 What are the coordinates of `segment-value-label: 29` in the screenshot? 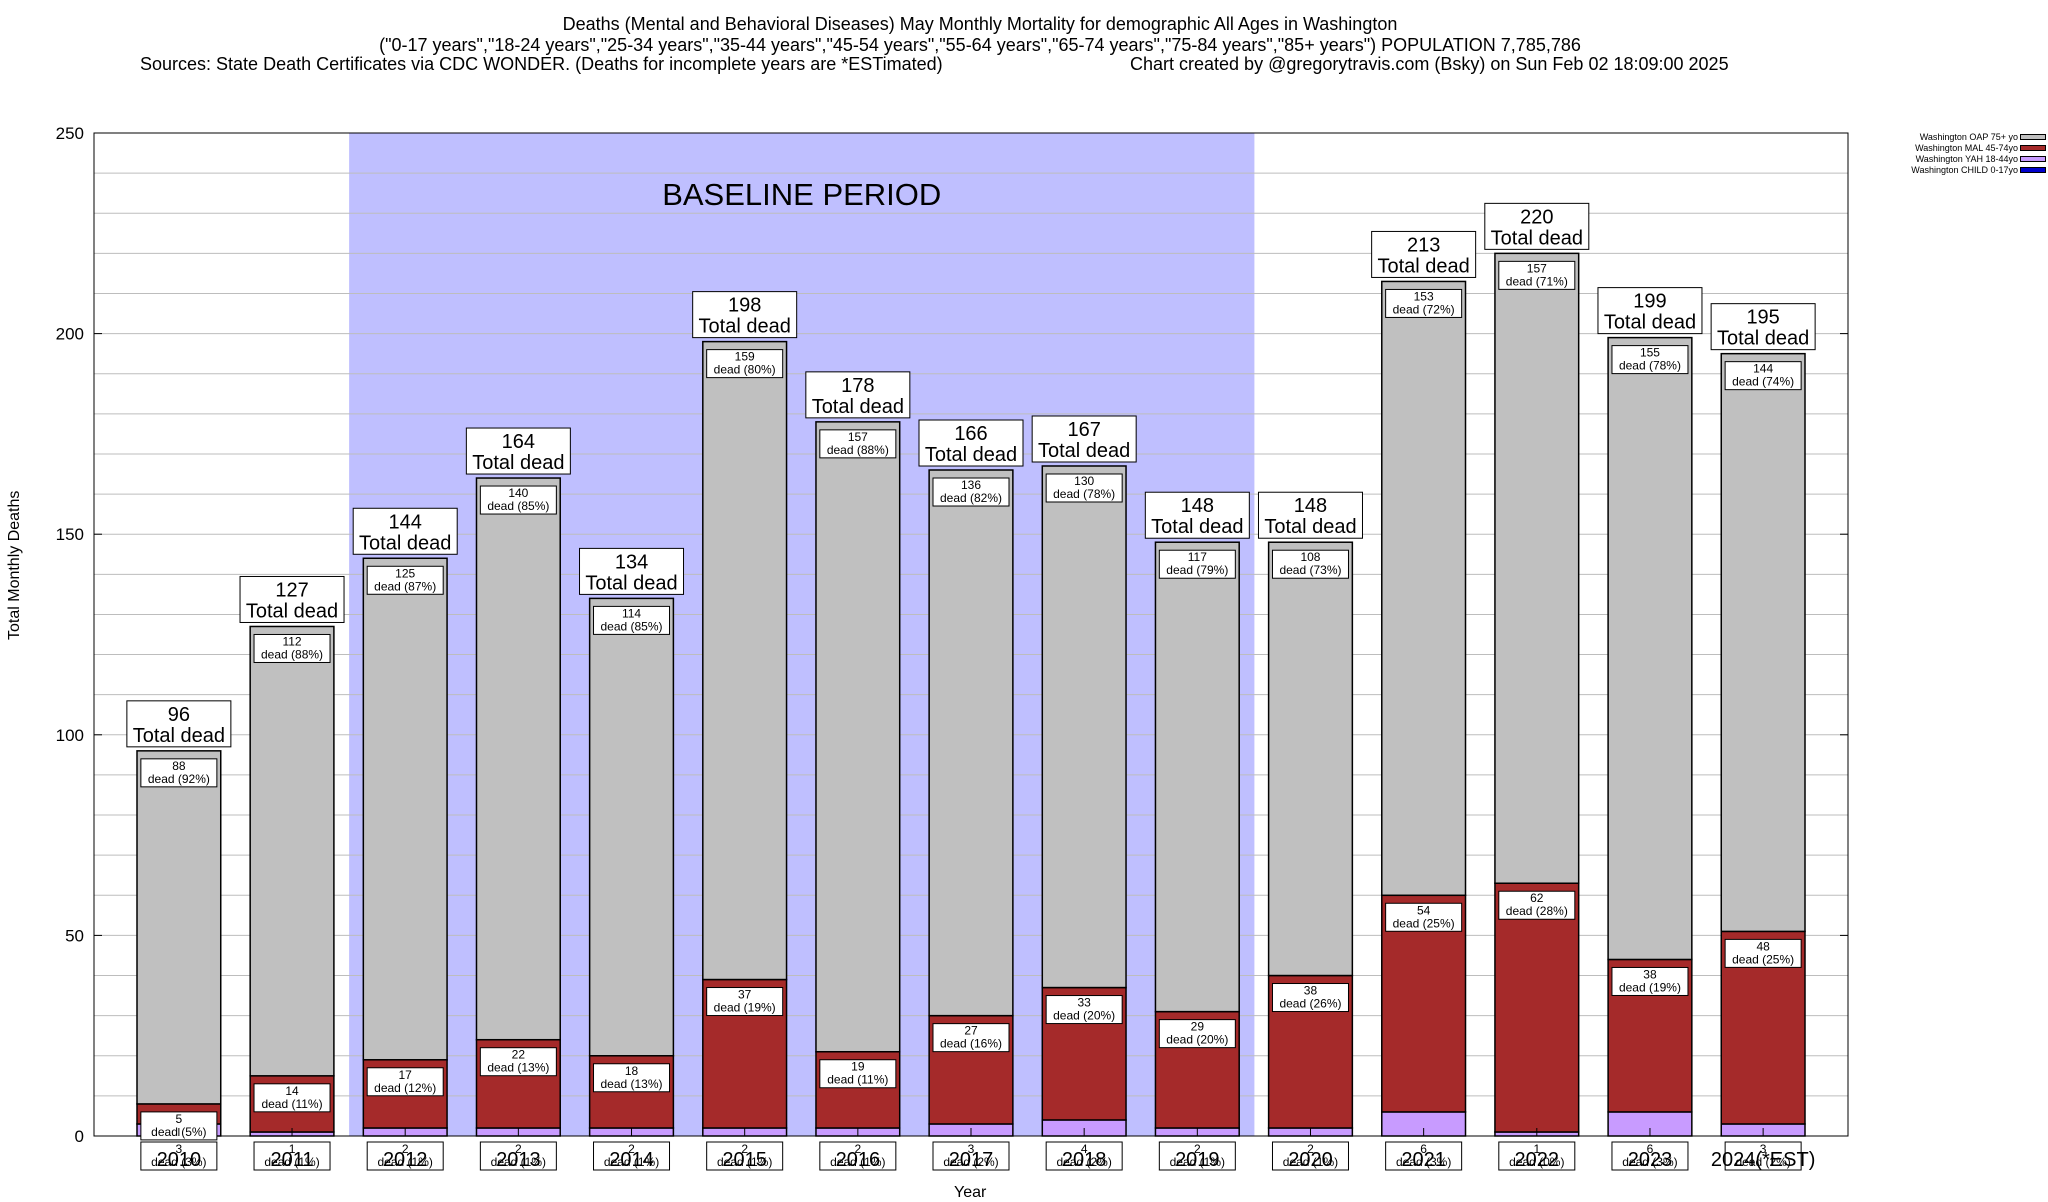 It's located at (1198, 1027).